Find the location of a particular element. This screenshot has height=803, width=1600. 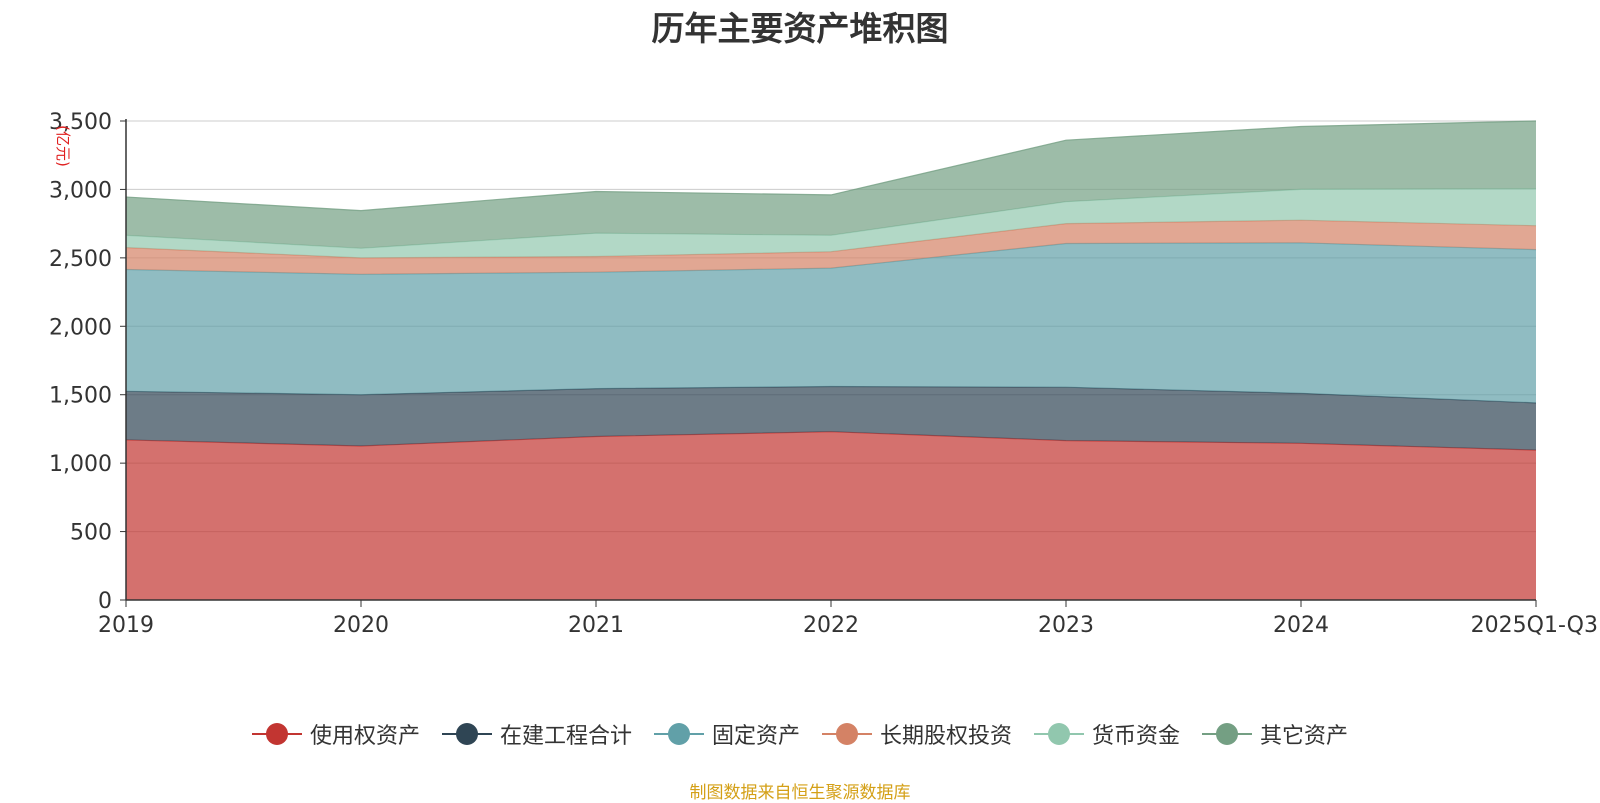

y-tick-label: 3,500 is located at coordinates (80, 122).